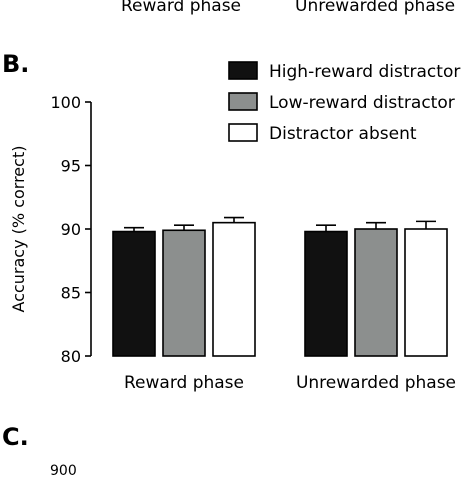 This screenshot has width=474, height=479. Describe the element at coordinates (71, 166) in the screenshot. I see `y-tick-label-95: 95` at that location.